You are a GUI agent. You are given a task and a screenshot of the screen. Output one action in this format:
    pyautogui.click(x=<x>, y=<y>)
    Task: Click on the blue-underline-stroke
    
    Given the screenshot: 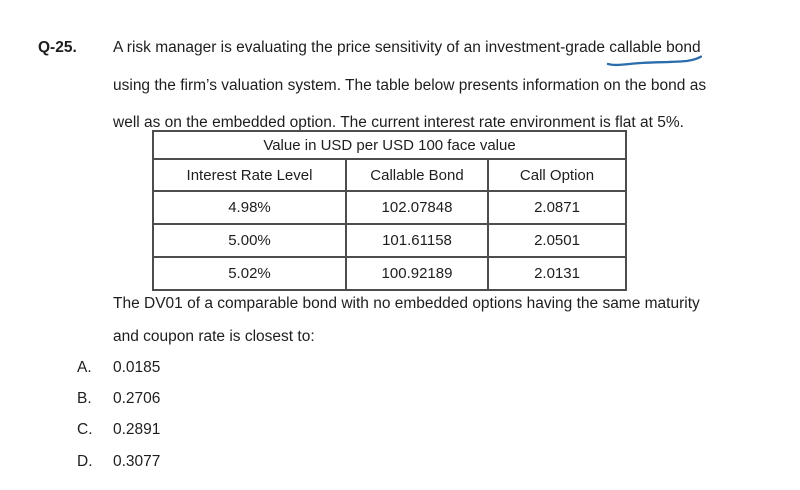 What is the action you would take?
    pyautogui.click(x=654, y=61)
    